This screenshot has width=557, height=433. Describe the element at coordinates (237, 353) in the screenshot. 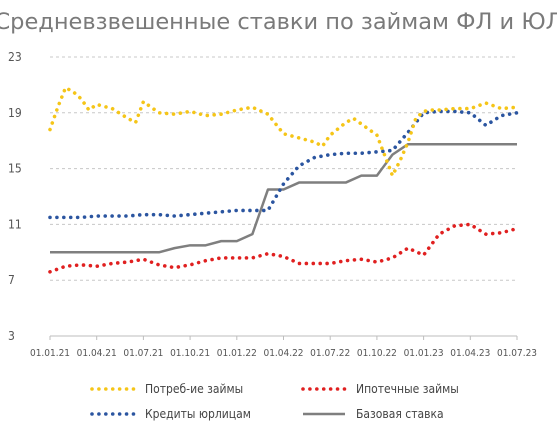

I see `x-tick-label: 01.01.22` at that location.